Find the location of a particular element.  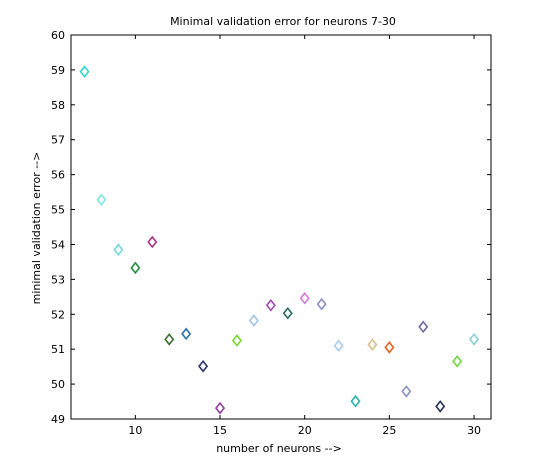

x-tick-label: 20 is located at coordinates (305, 430).